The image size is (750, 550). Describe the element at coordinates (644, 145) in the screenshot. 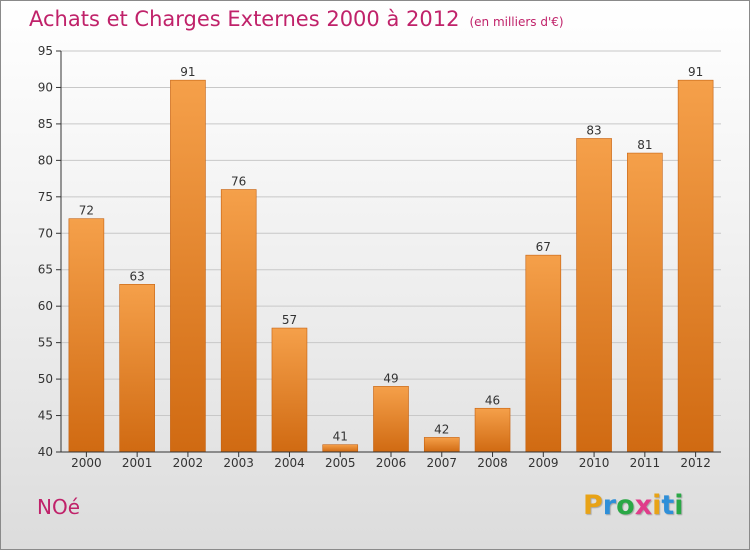

I see `bar-value-label: 81` at that location.